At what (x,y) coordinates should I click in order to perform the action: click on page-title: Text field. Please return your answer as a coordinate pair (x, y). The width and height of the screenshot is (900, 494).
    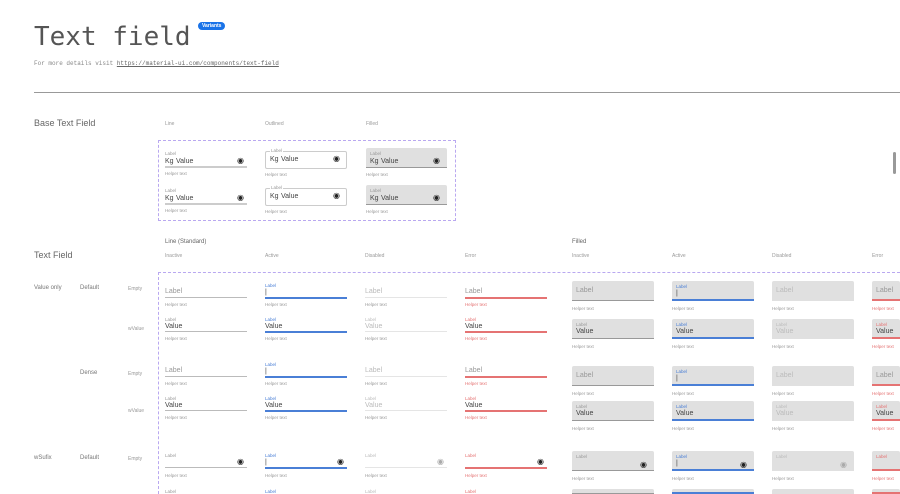
    Looking at the image, I should click on (112, 37).